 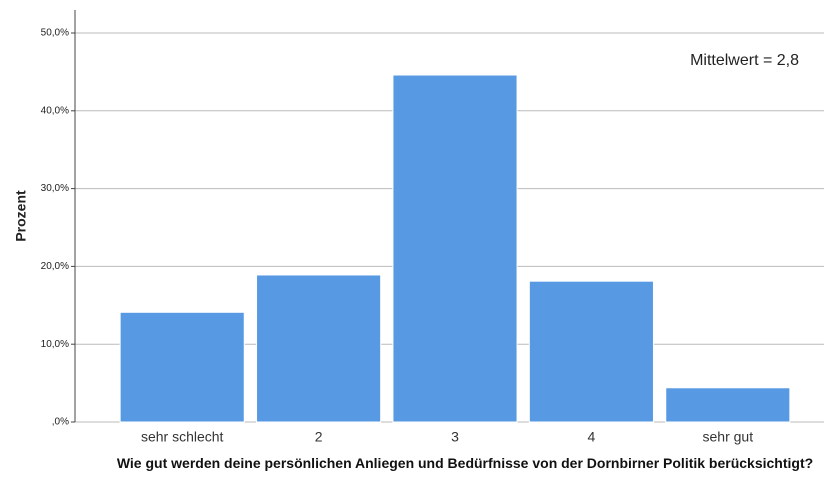 I want to click on y-tick-label: 40,0%, so click(x=55, y=110).